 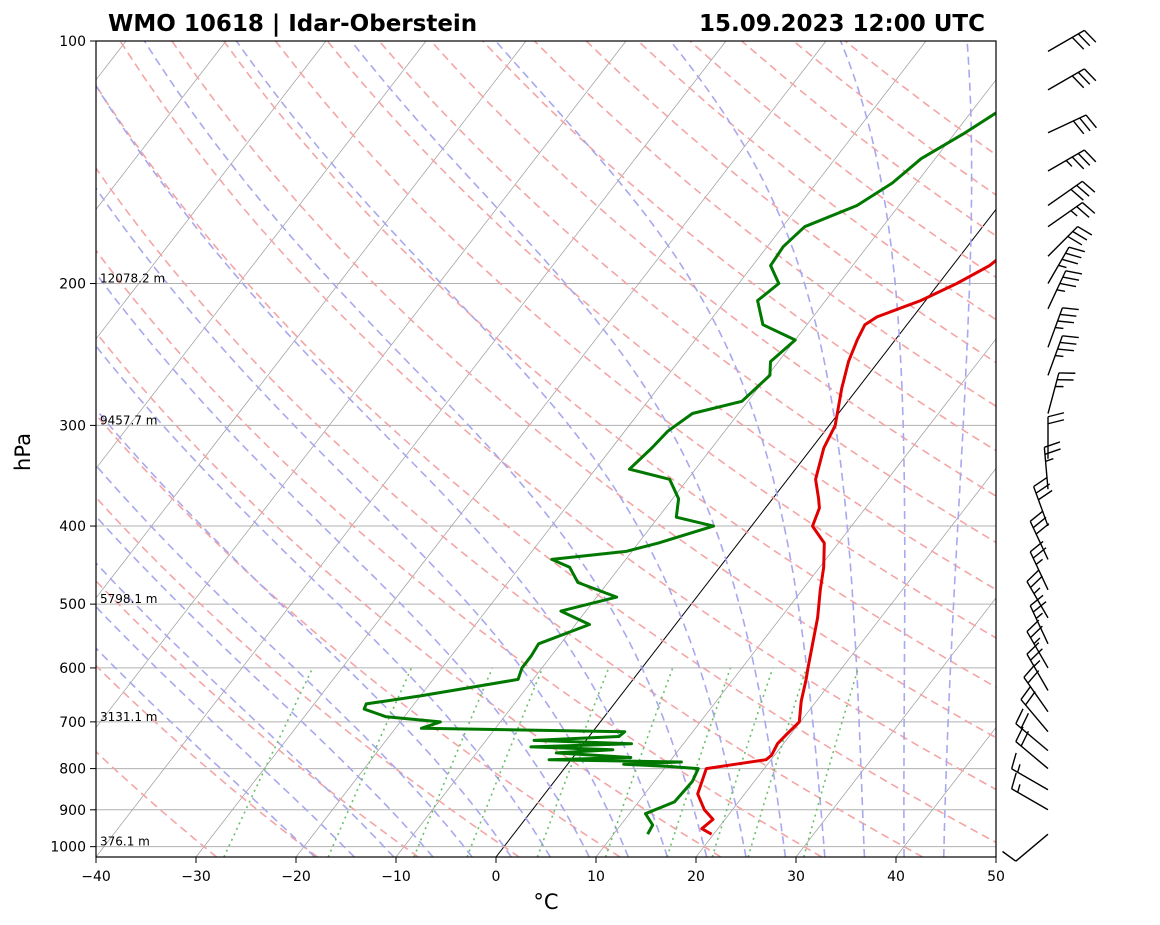 What do you see at coordinates (129, 717) in the screenshot?
I see `height-label: 3131.1 m` at bounding box center [129, 717].